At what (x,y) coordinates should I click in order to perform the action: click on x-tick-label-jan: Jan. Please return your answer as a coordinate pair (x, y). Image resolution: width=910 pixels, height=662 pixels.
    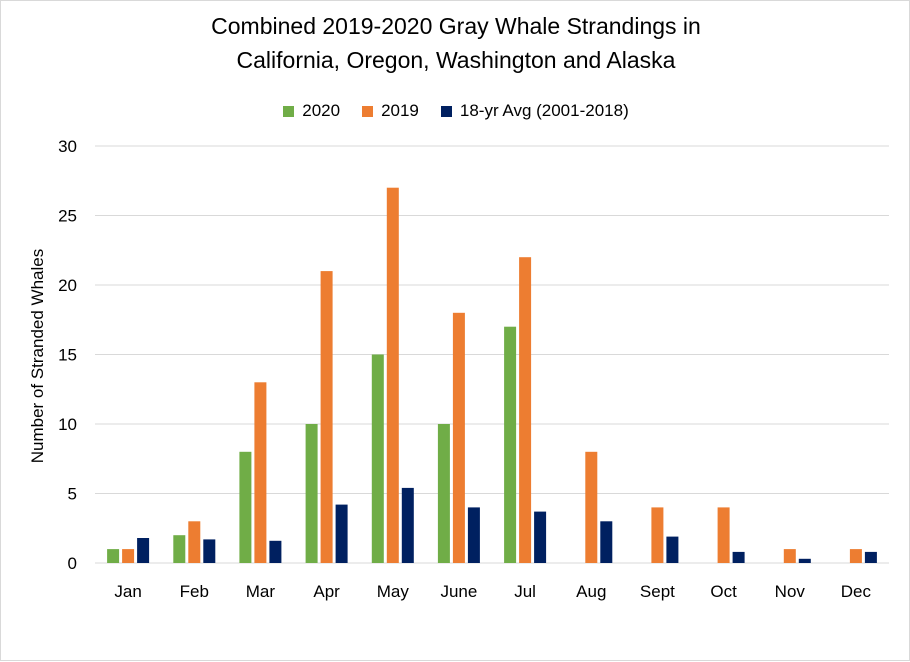
    Looking at the image, I should click on (127, 591).